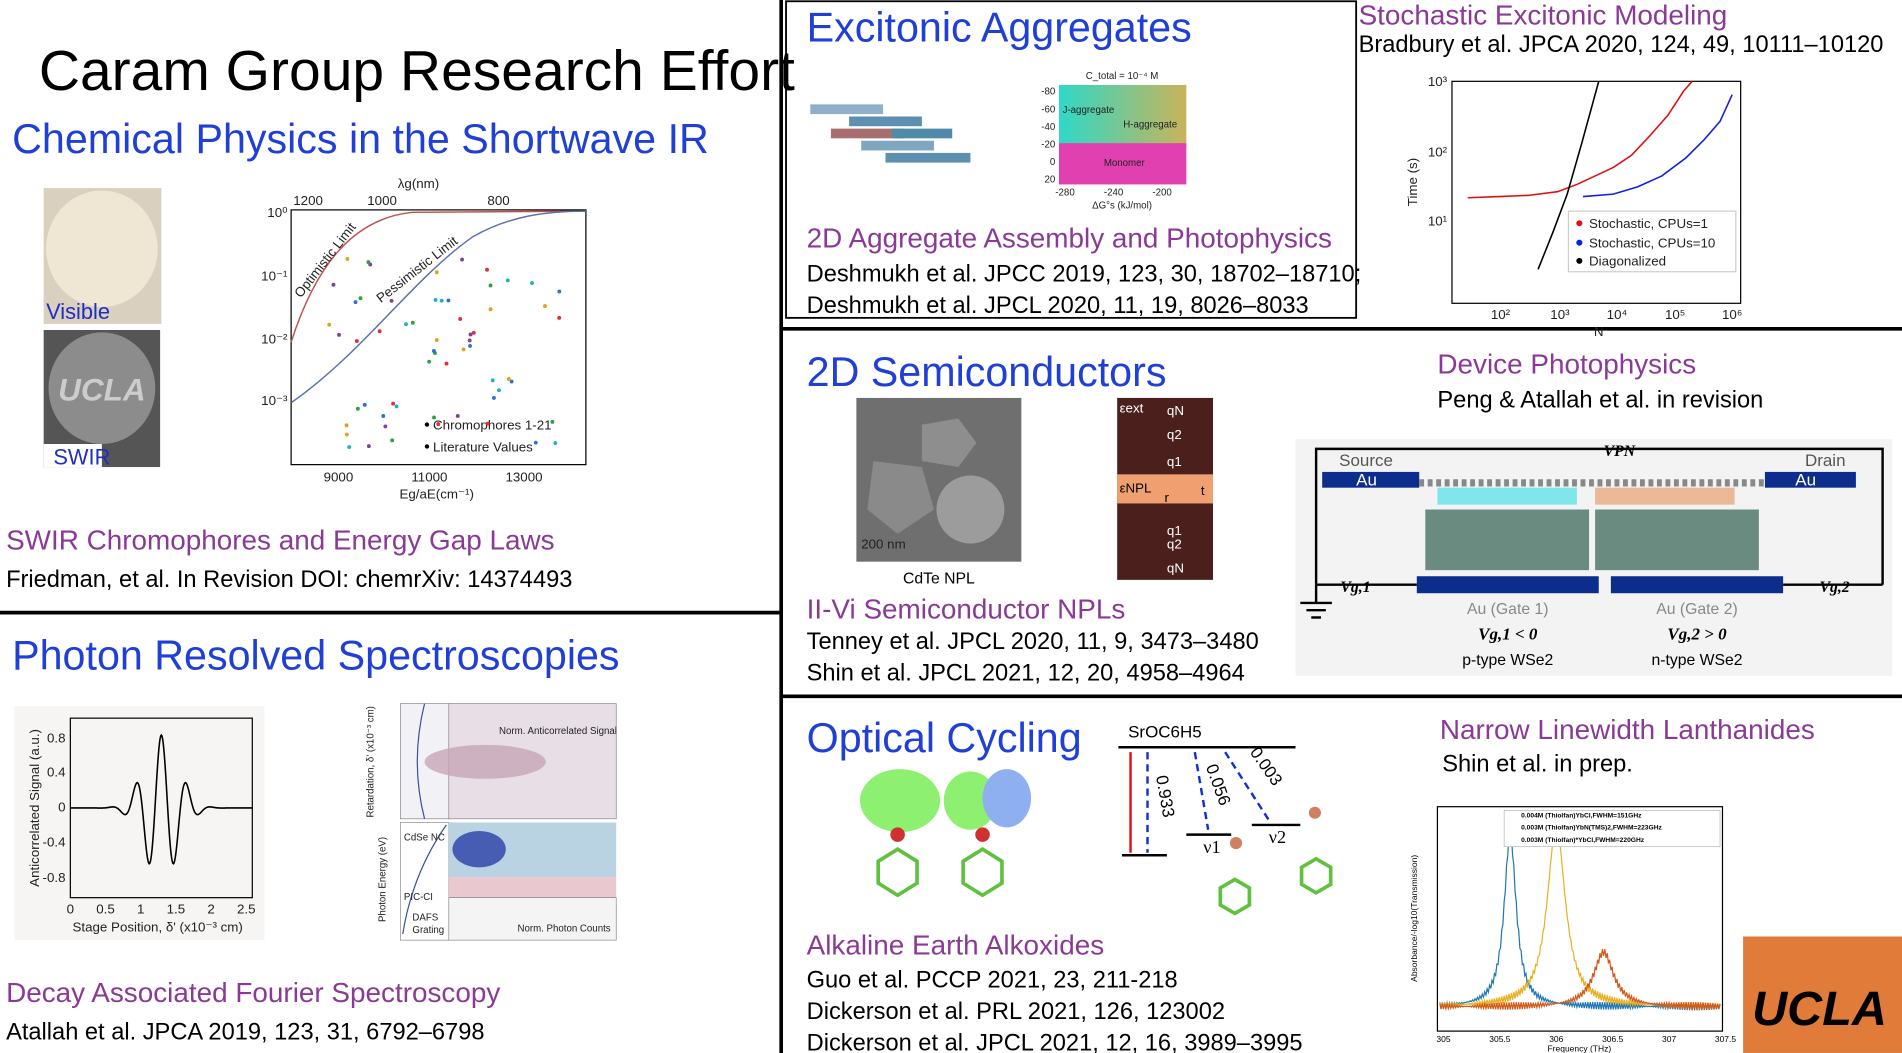 Image resolution: width=1902 pixels, height=1053 pixels. I want to click on section-subtitle: Decay Associated Fourier Spectroscopy, so click(253, 992).